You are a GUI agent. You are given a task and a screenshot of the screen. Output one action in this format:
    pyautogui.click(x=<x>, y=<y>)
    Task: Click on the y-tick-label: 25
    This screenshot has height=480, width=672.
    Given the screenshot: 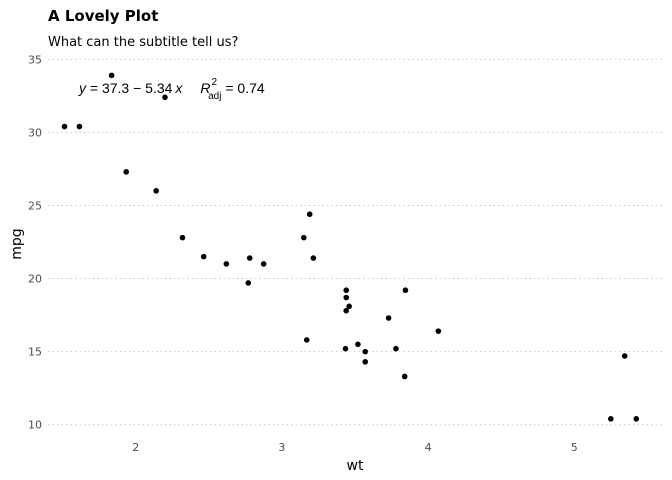 What is the action you would take?
    pyautogui.click(x=35, y=205)
    